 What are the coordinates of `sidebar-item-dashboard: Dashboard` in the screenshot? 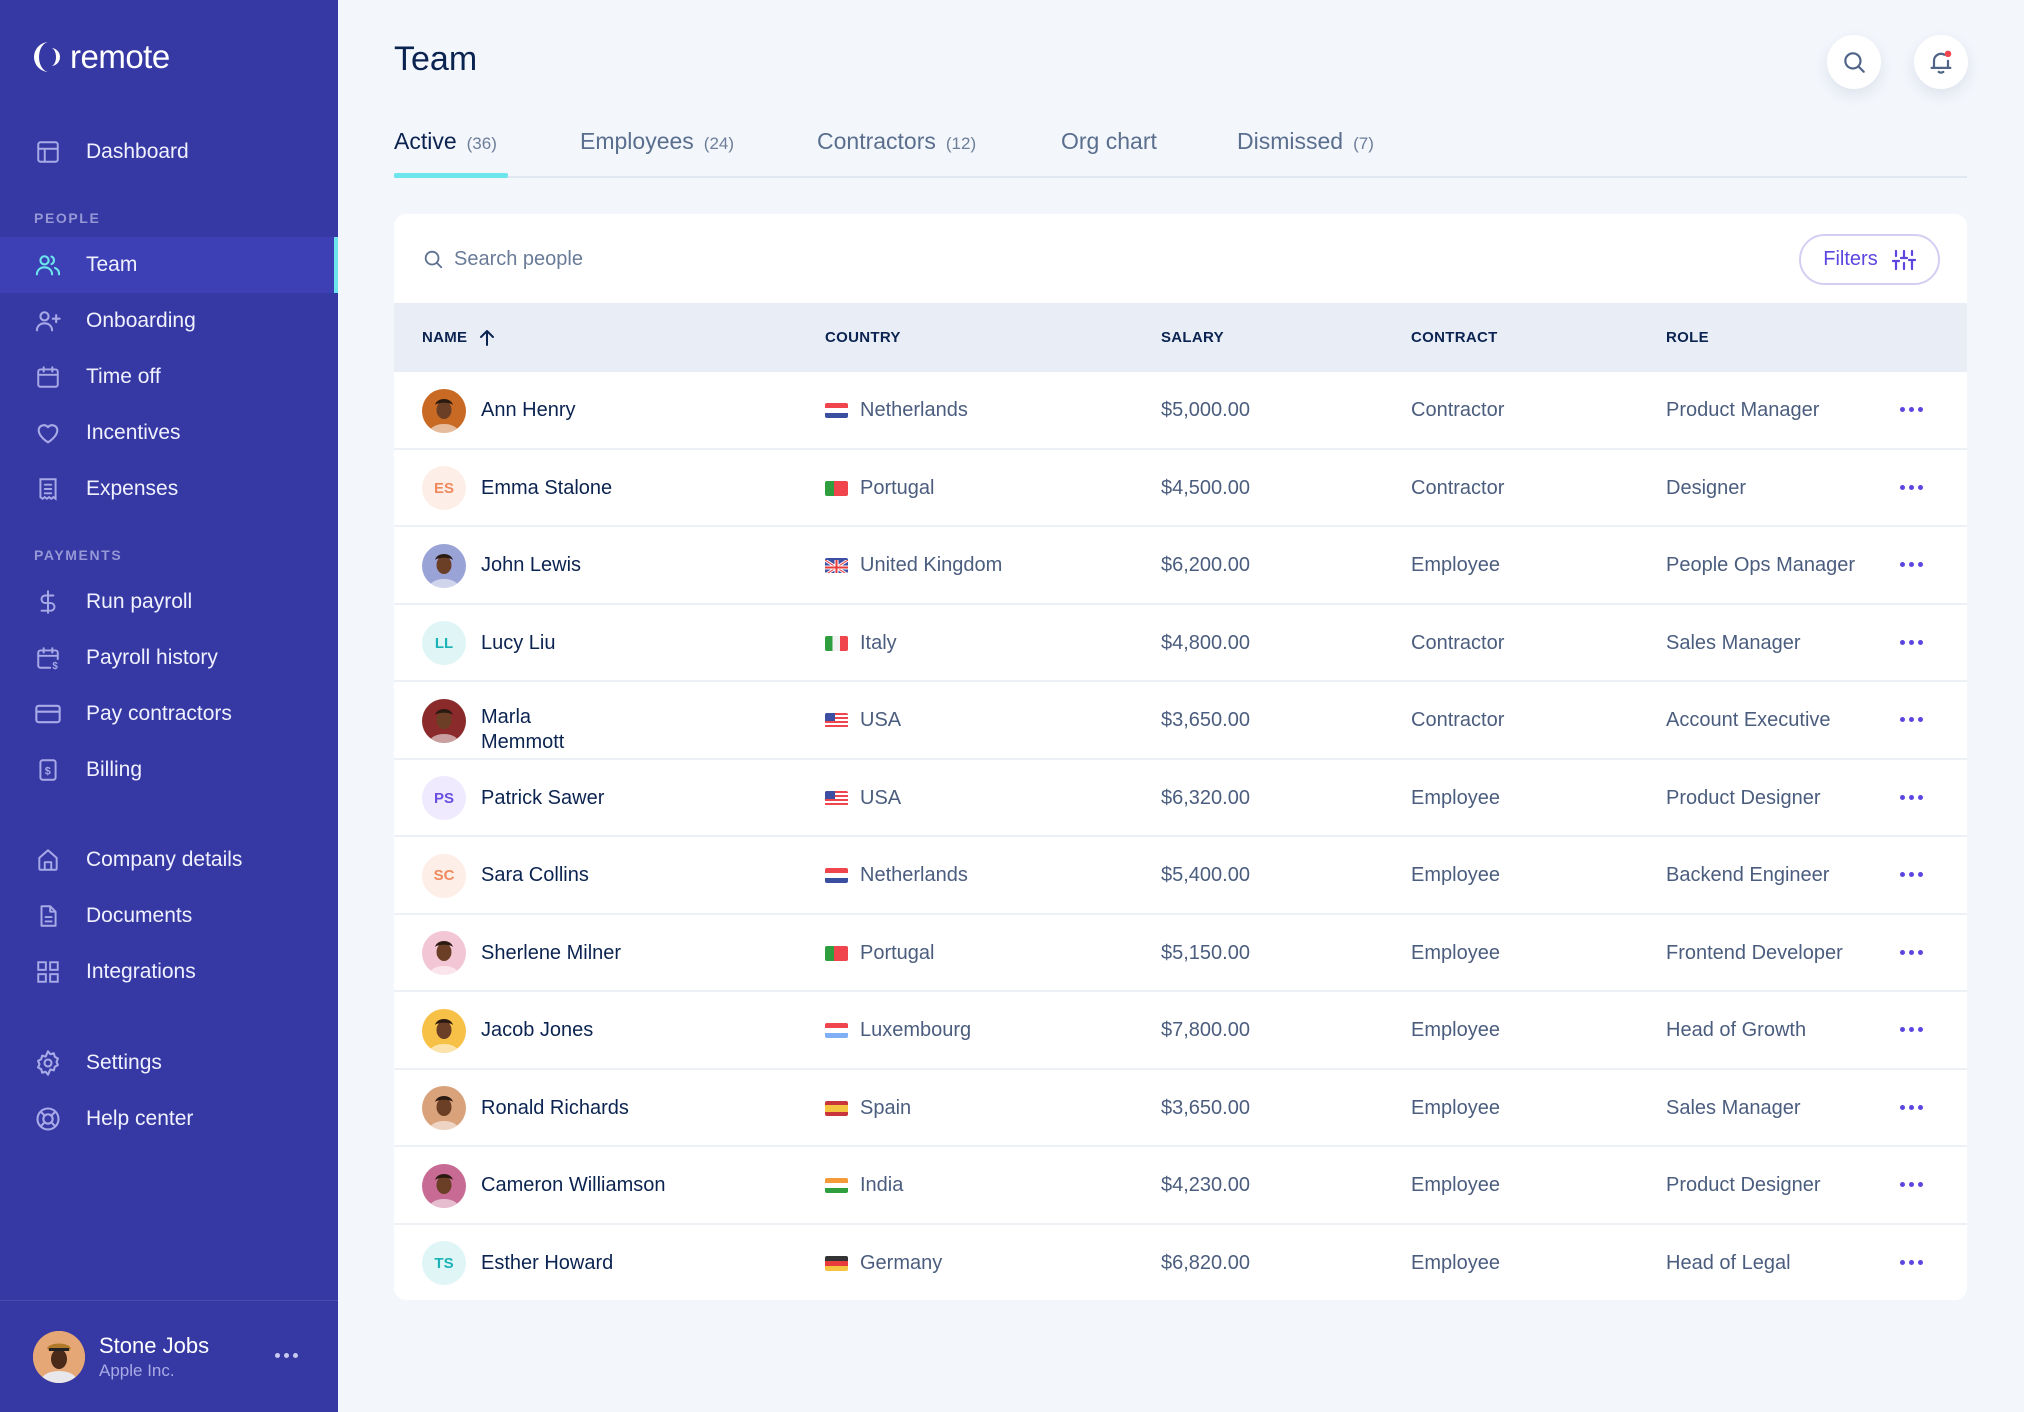 It's located at (169, 152).